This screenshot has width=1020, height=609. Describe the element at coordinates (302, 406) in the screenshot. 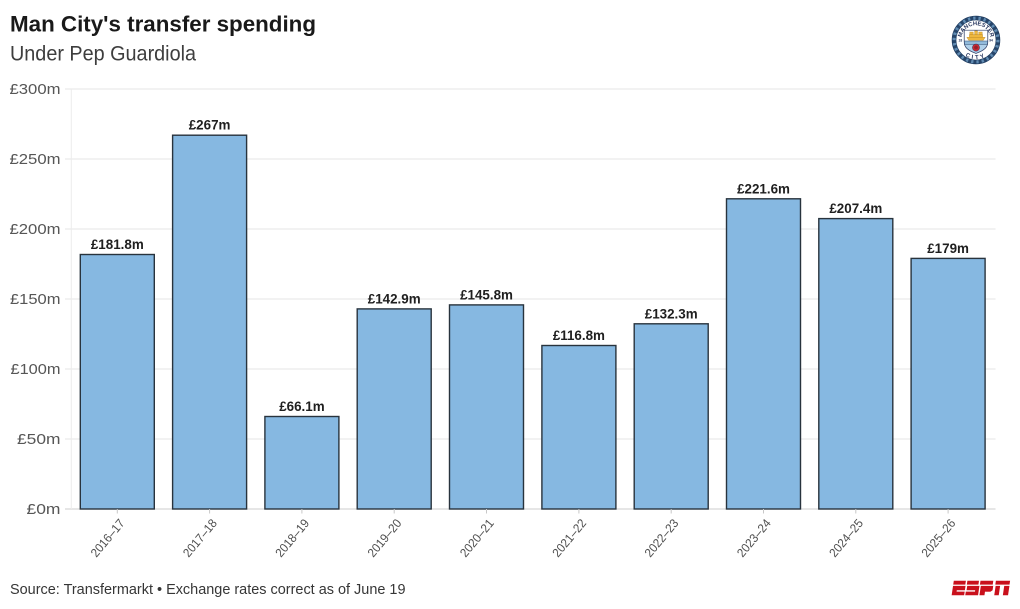

I see `svg-text: £66.1m` at that location.